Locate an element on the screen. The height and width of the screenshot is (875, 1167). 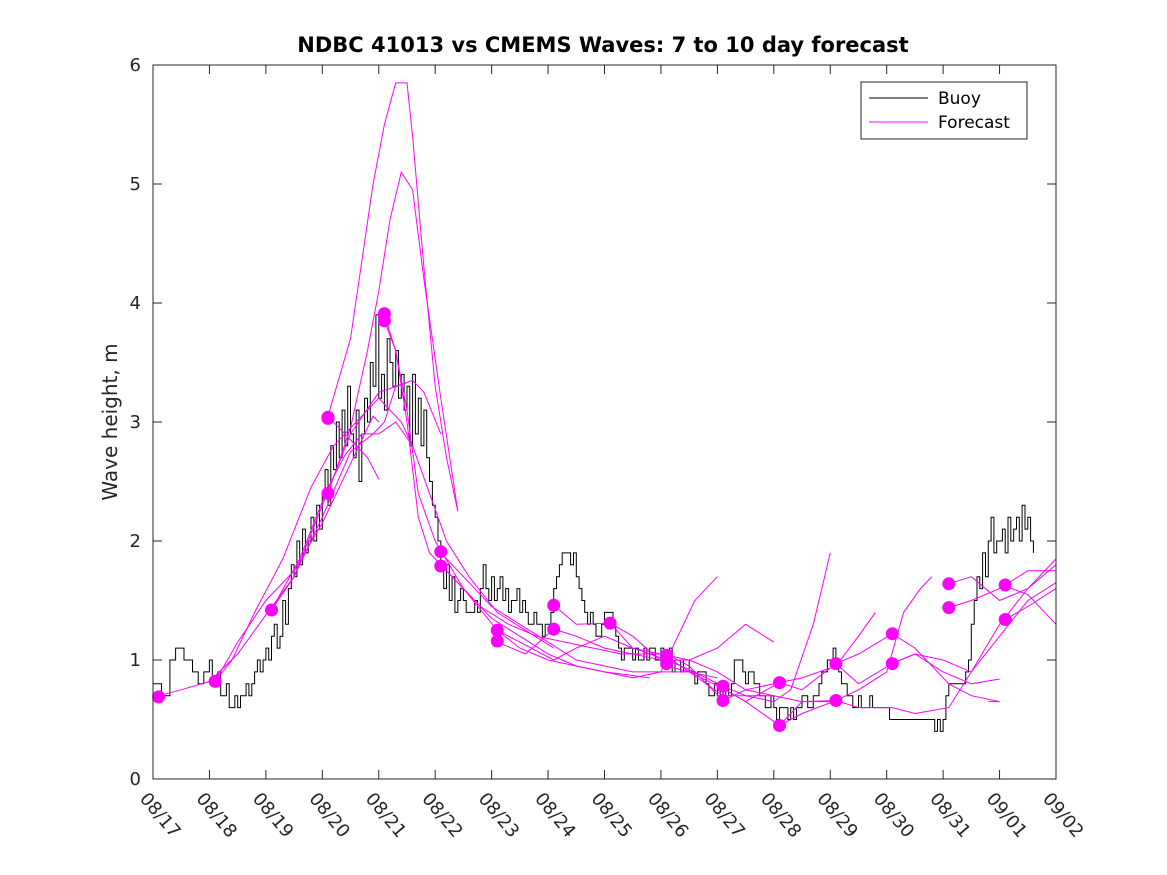
y-tick-label: 6 is located at coordinates (135, 65).